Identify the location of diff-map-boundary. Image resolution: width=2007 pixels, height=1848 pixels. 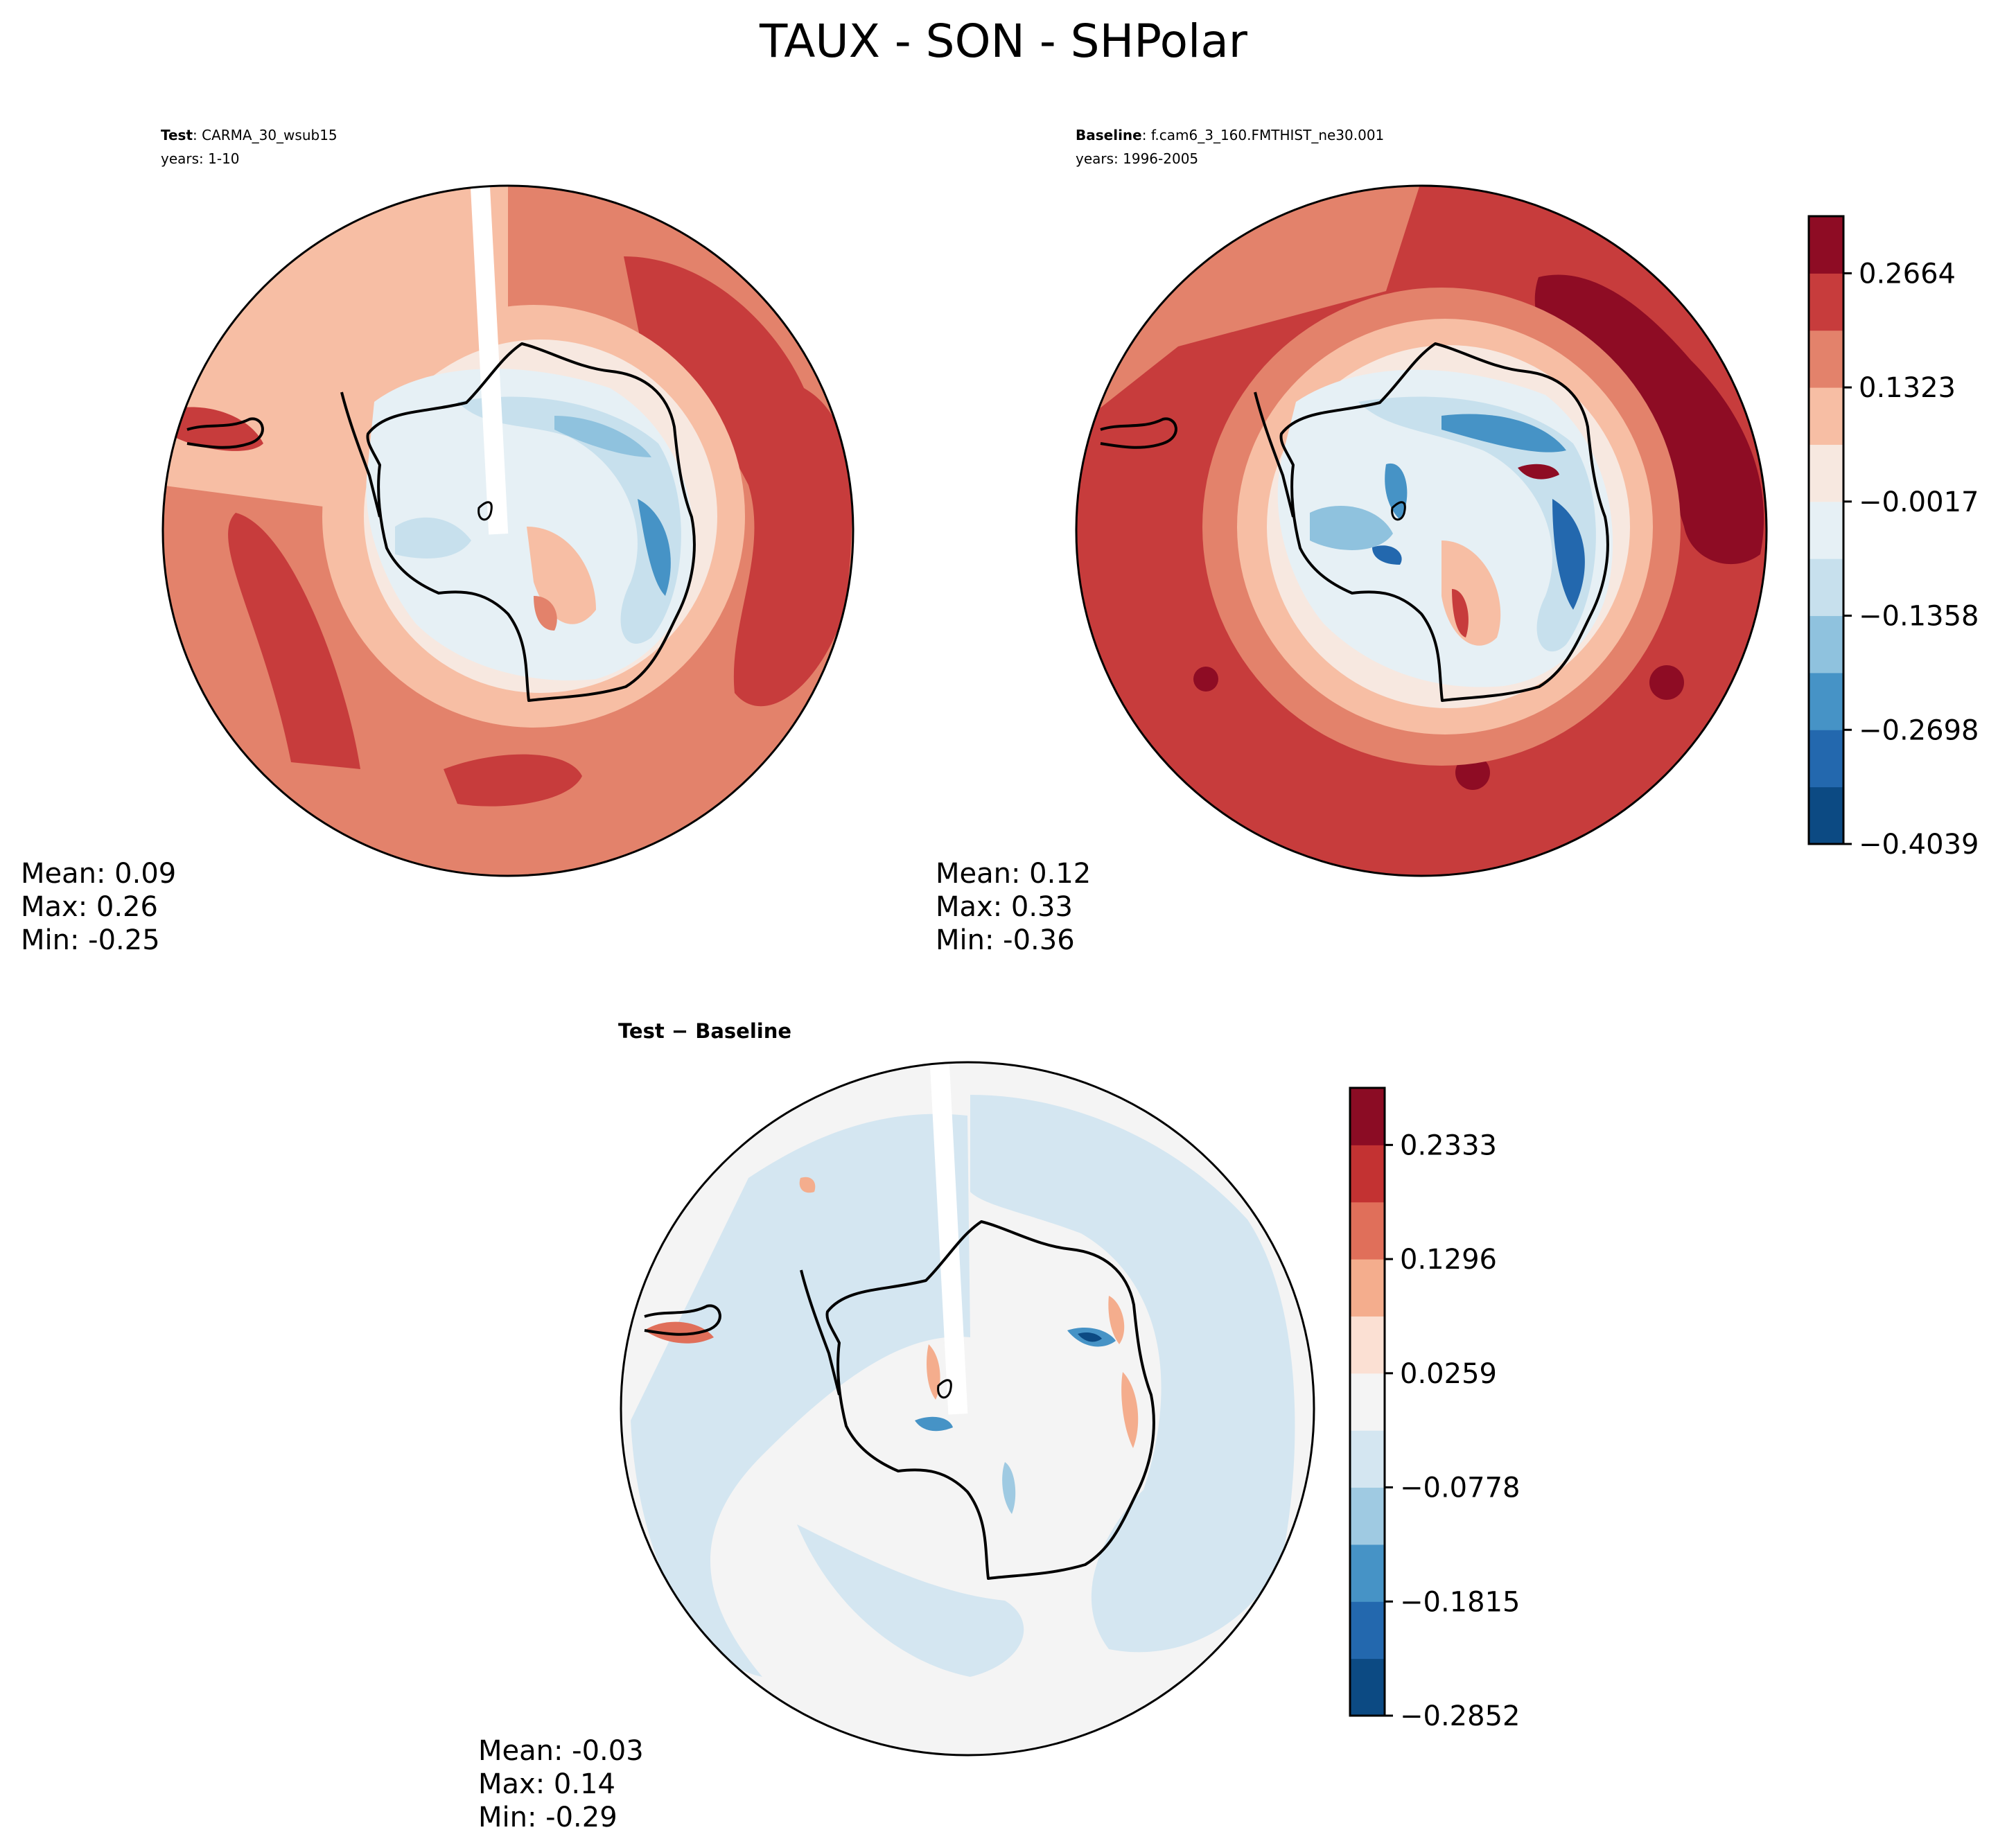
(967, 1409).